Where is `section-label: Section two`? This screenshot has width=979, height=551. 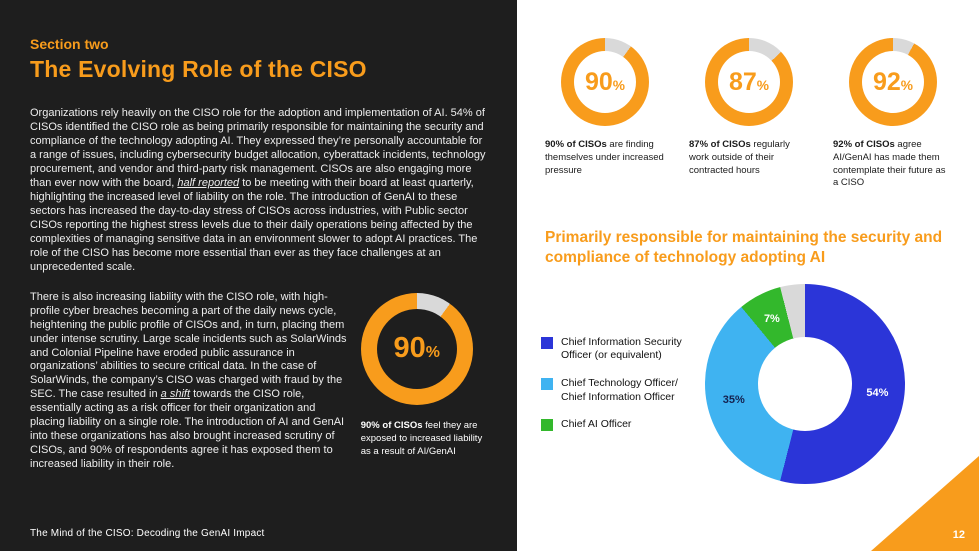
section-label: Section two is located at coordinates (69, 44).